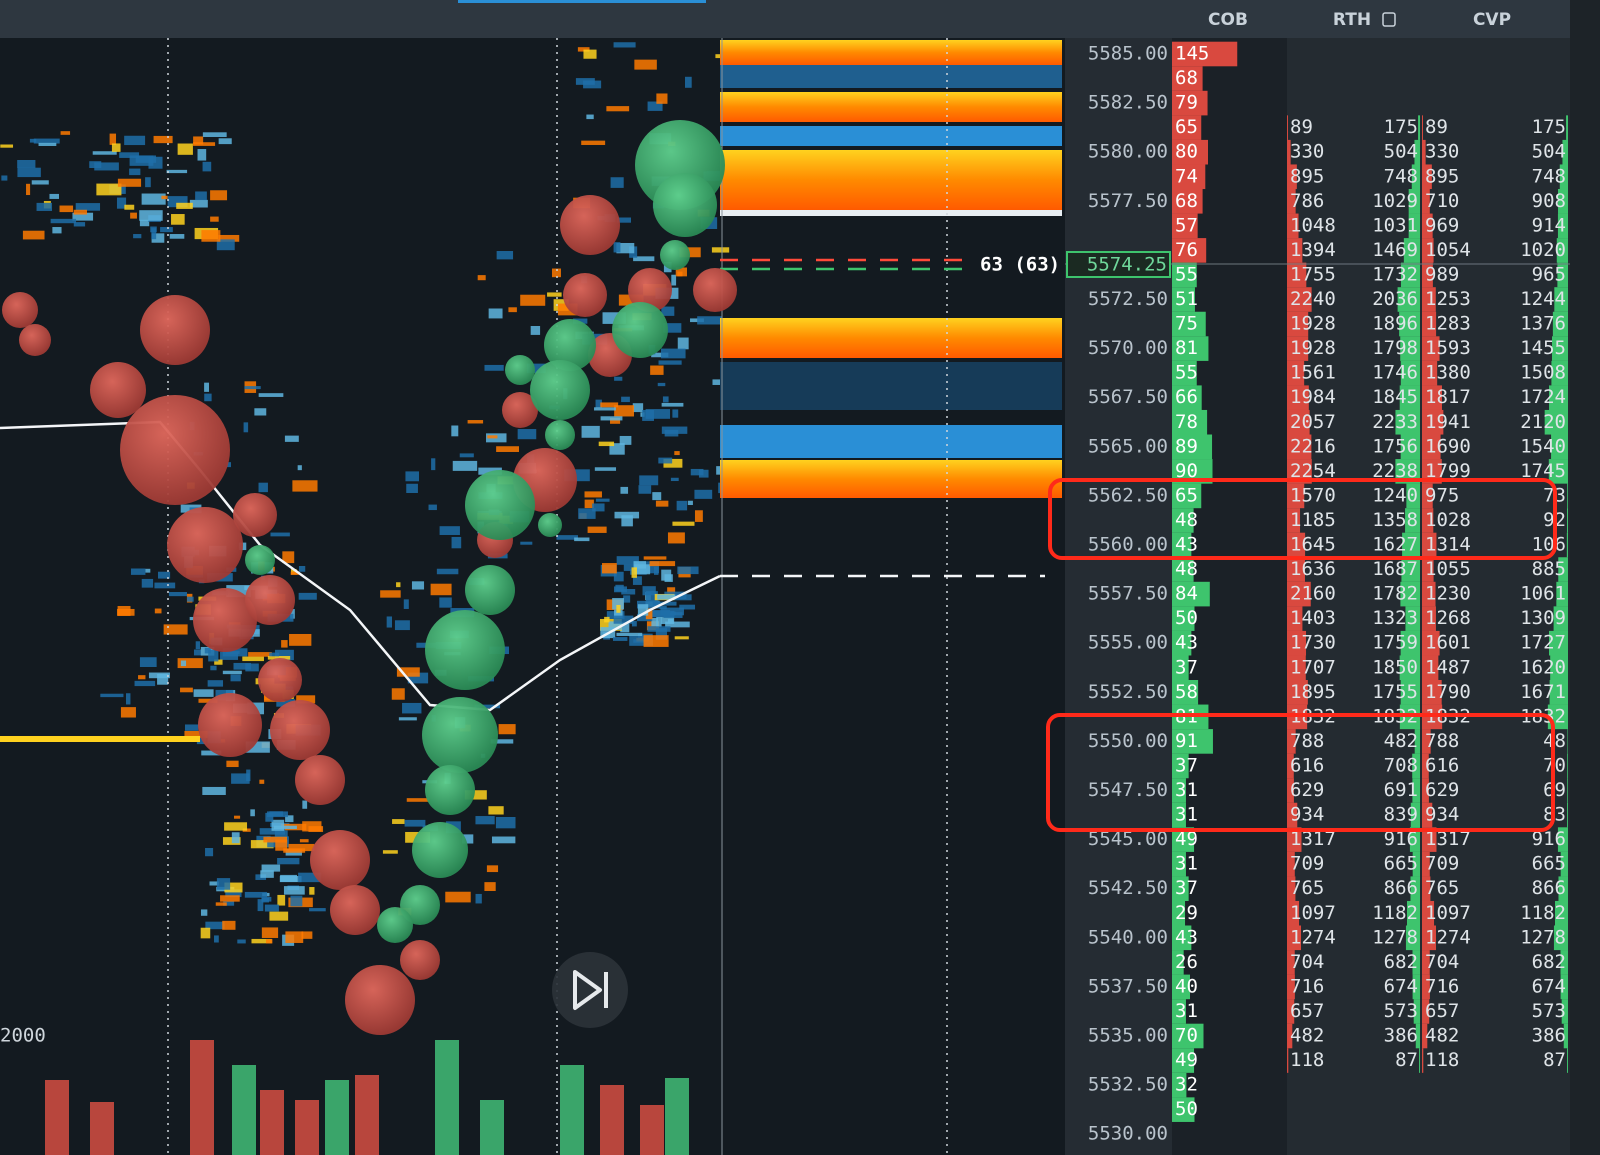  Describe the element at coordinates (1186, 225) in the screenshot. I see `cob-size: 57` at that location.